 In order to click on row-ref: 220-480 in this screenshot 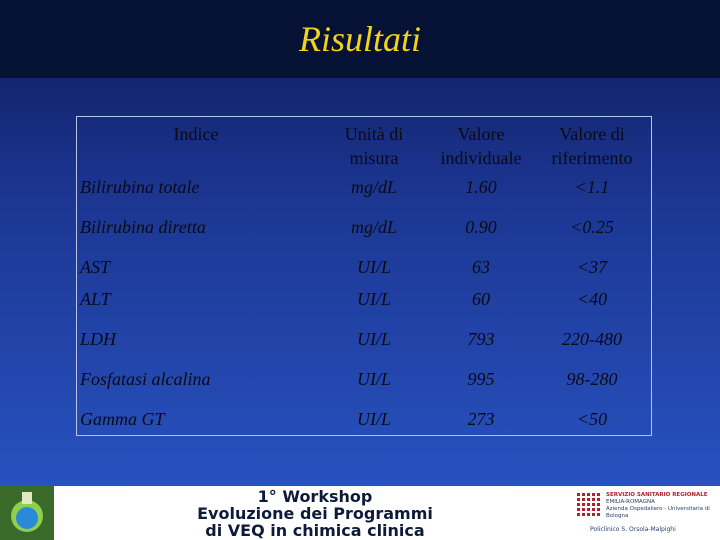, I will do `click(592, 339)`.